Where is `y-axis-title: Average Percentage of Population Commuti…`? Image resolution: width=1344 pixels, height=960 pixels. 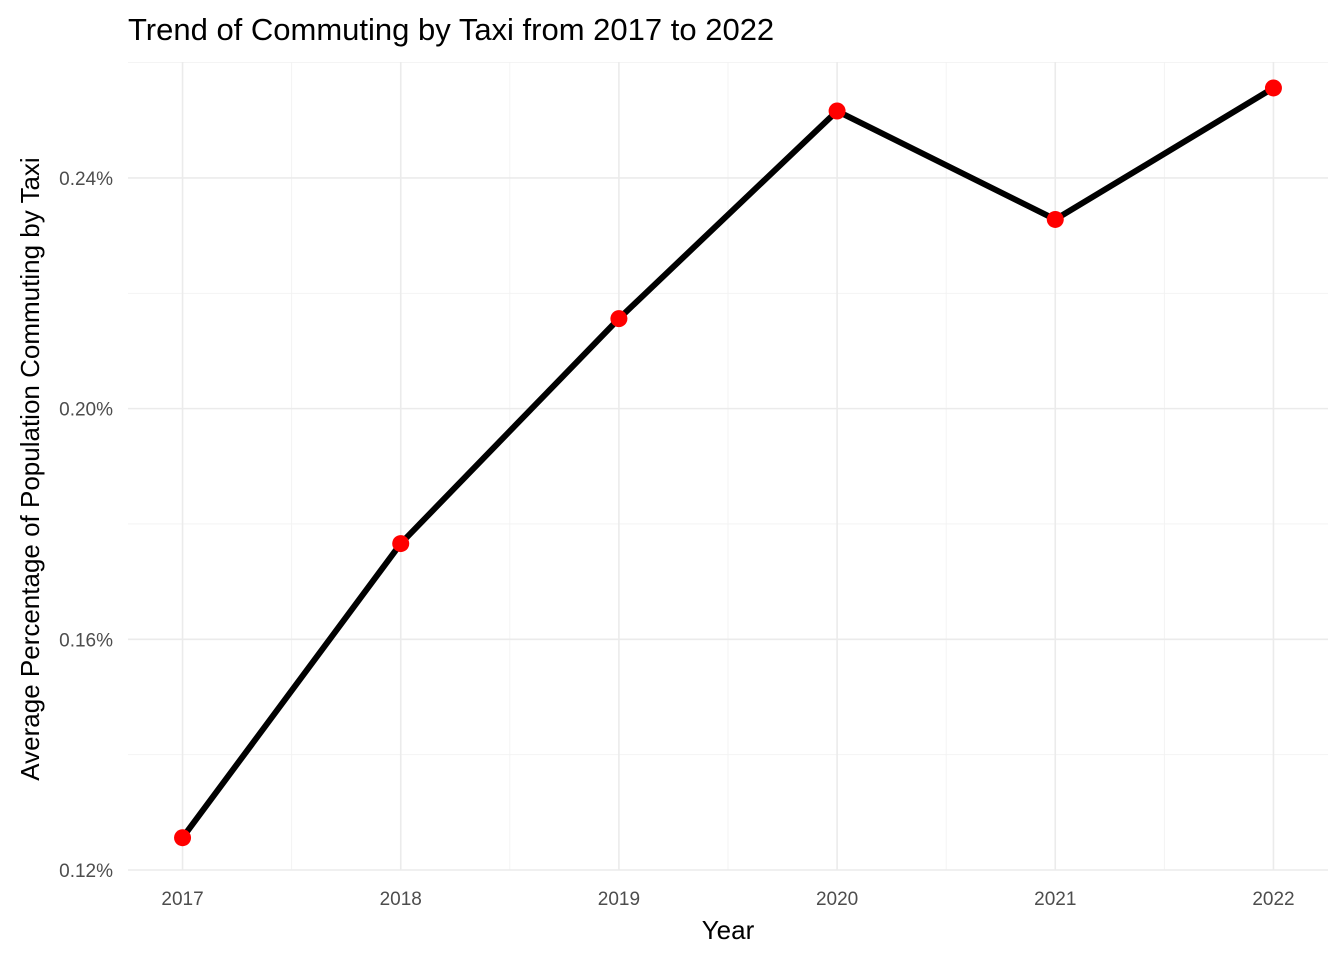
y-axis-title: Average Percentage of Population Commuti… is located at coordinates (30, 468).